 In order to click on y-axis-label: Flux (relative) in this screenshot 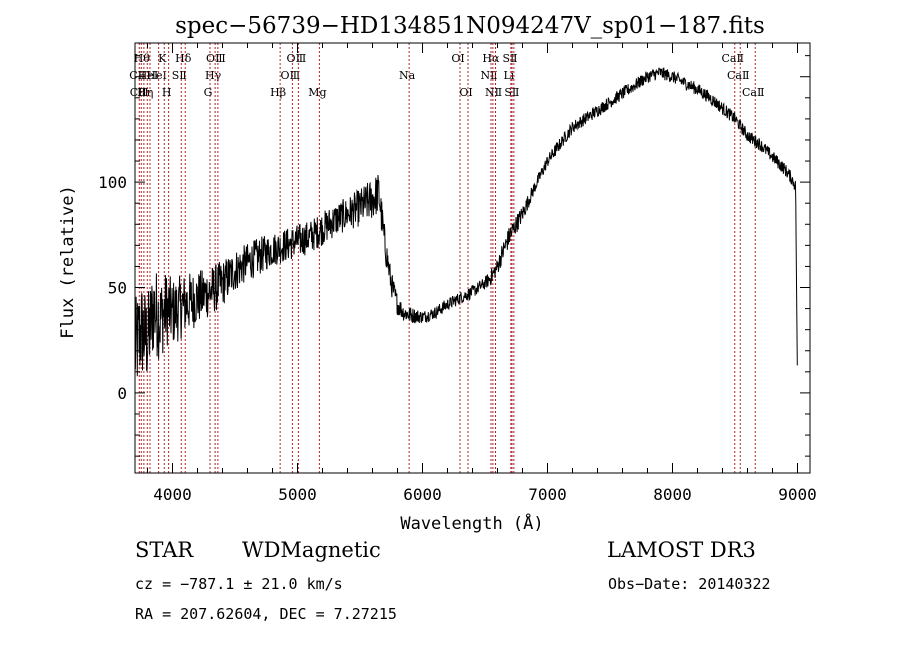, I will do `click(68, 262)`.